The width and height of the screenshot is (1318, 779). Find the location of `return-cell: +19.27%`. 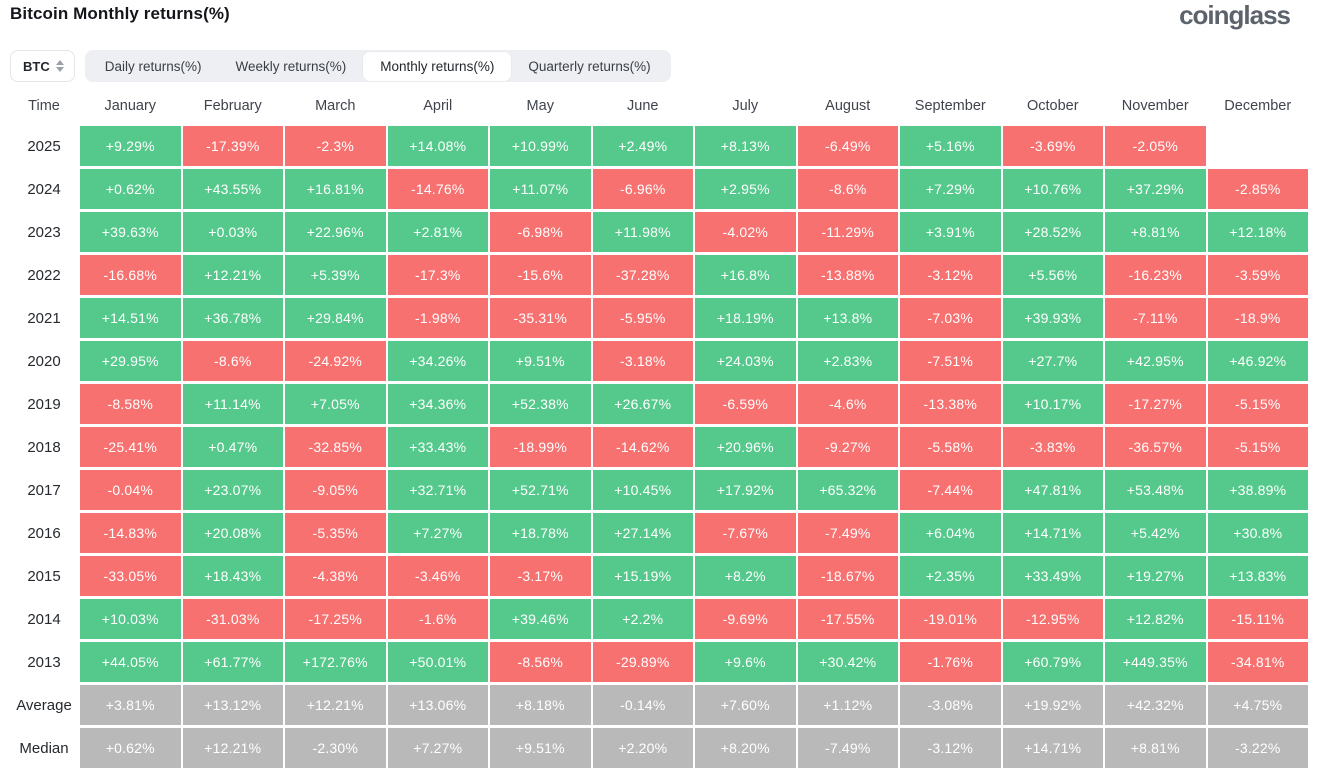

return-cell: +19.27% is located at coordinates (1155, 576).